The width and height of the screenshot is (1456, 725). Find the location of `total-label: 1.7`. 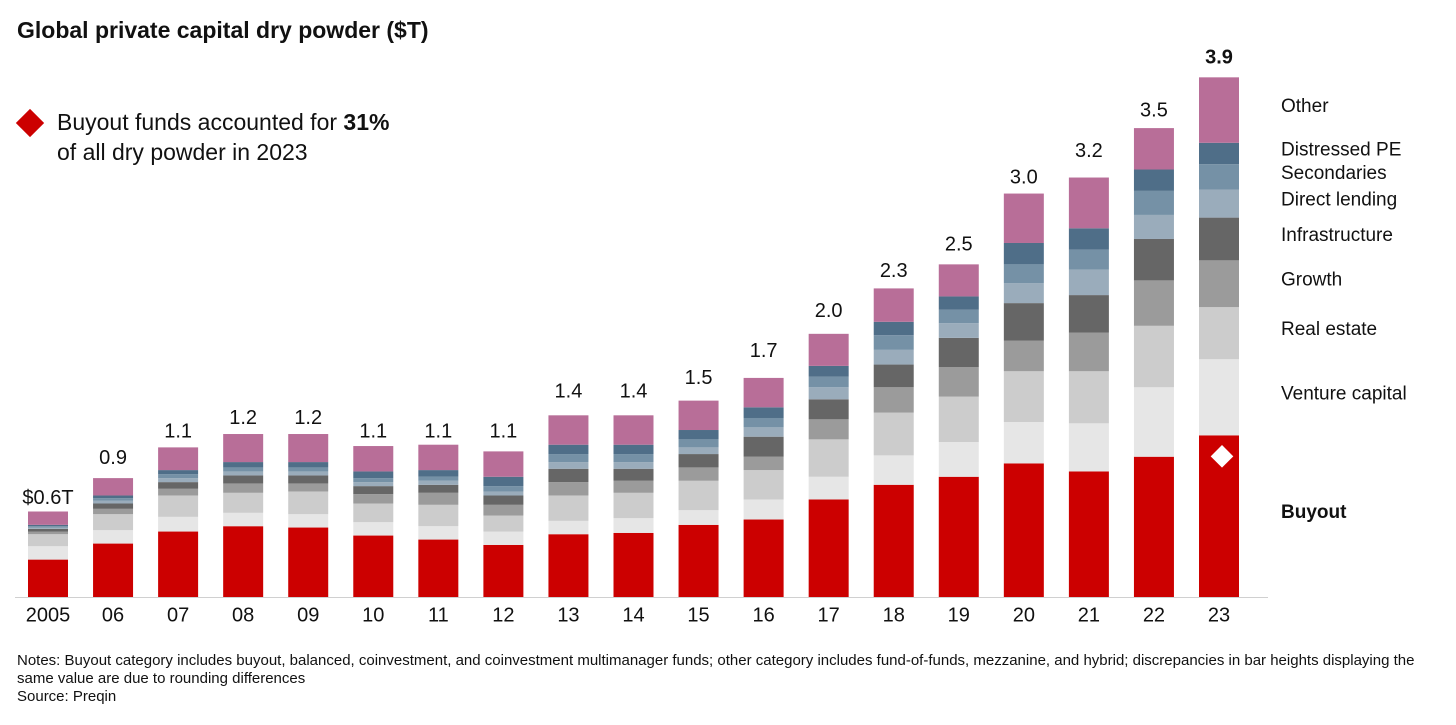

total-label: 1.7 is located at coordinates (764, 351).